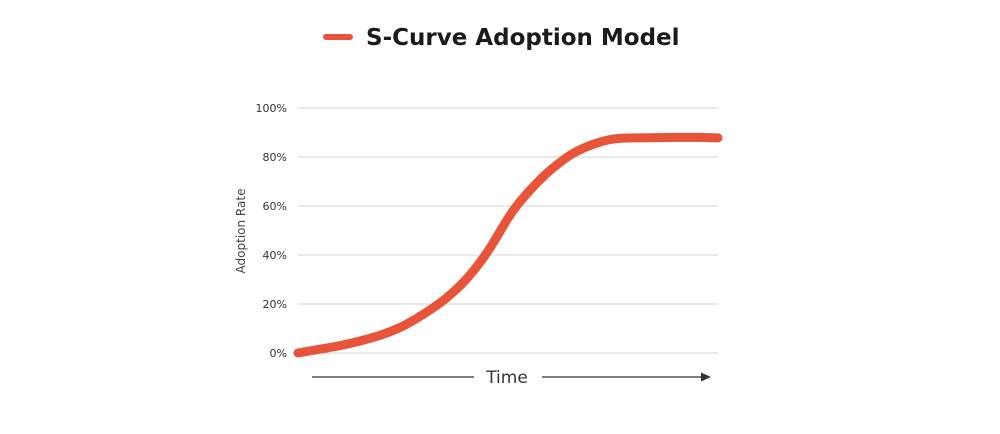 The height and width of the screenshot is (434, 1000). I want to click on legend-label: S-Curve Adoption Model, so click(523, 38).